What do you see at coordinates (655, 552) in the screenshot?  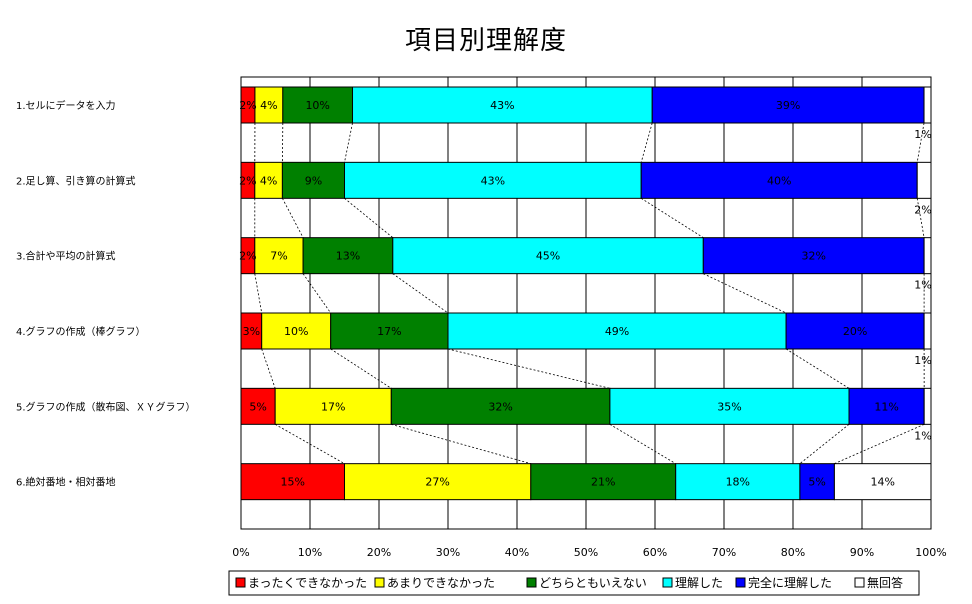 I see `x-tick-label: 60%` at bounding box center [655, 552].